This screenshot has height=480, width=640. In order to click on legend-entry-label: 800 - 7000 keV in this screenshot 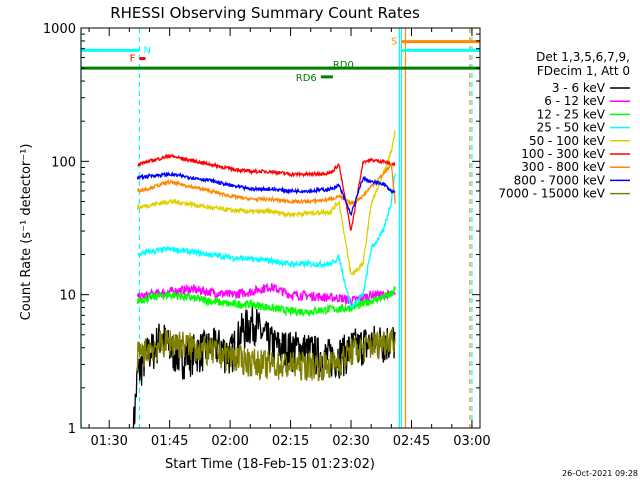, I will do `click(560, 180)`.